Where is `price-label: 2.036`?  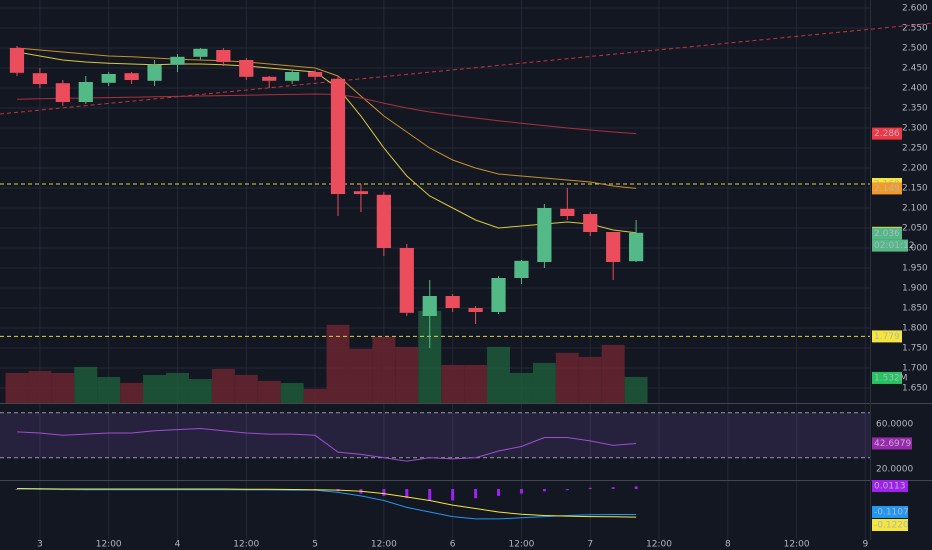 price-label: 2.036 is located at coordinates (887, 234).